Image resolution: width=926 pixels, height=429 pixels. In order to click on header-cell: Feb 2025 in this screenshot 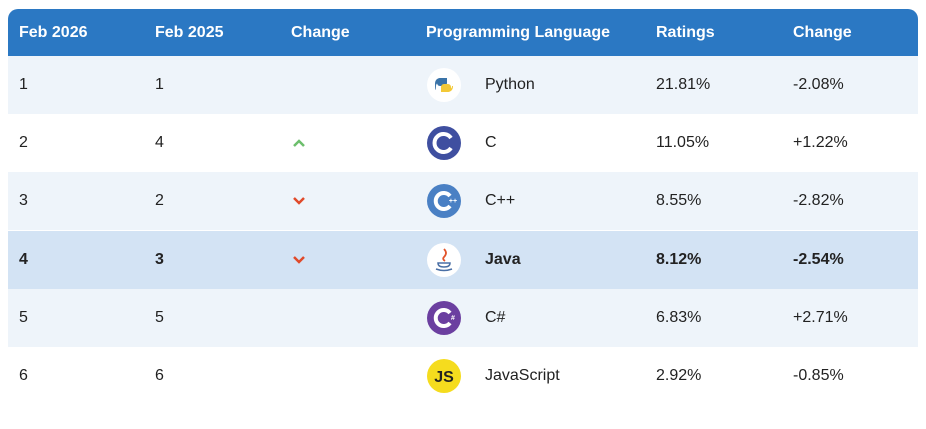, I will do `click(189, 32)`.